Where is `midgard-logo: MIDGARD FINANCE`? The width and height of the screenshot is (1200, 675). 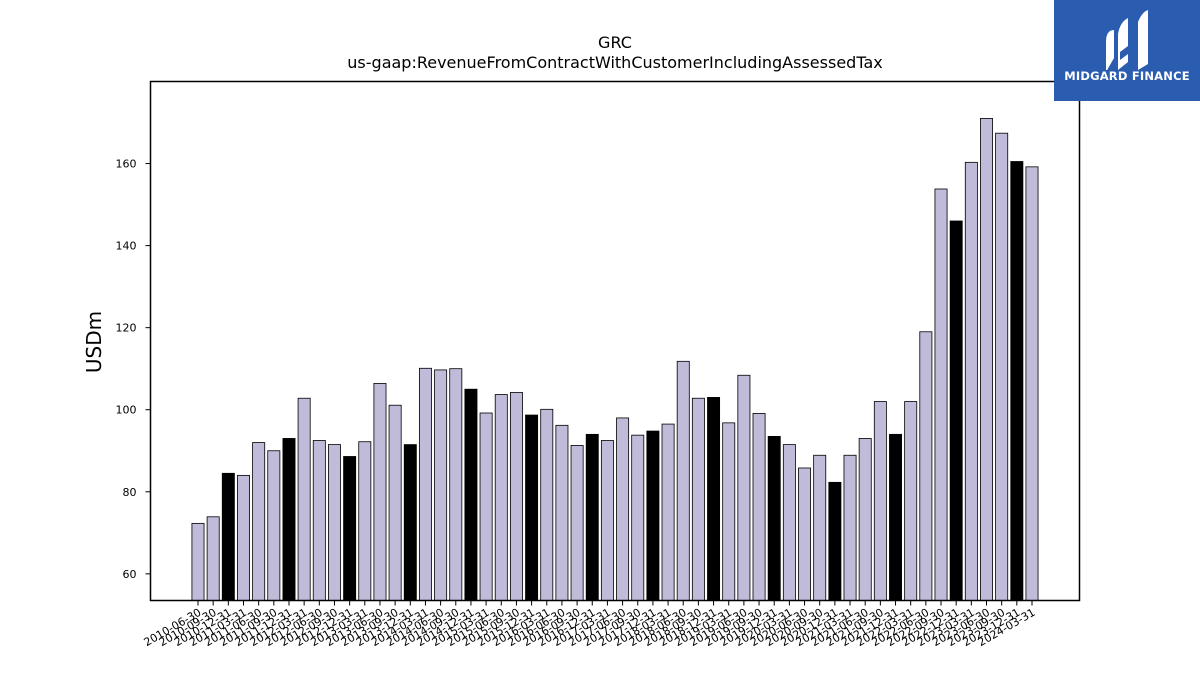
midgard-logo: MIDGARD FINANCE is located at coordinates (1127, 50).